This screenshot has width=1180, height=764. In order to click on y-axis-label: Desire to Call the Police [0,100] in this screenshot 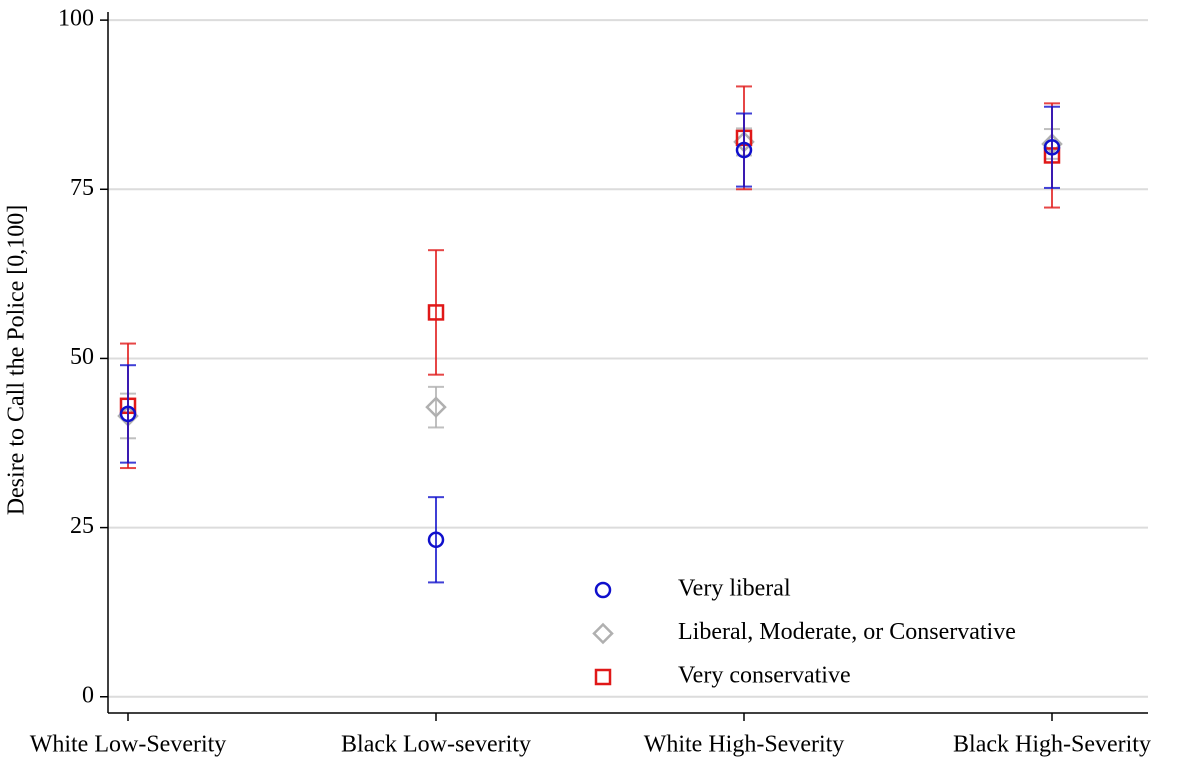, I will do `click(17, 360)`.